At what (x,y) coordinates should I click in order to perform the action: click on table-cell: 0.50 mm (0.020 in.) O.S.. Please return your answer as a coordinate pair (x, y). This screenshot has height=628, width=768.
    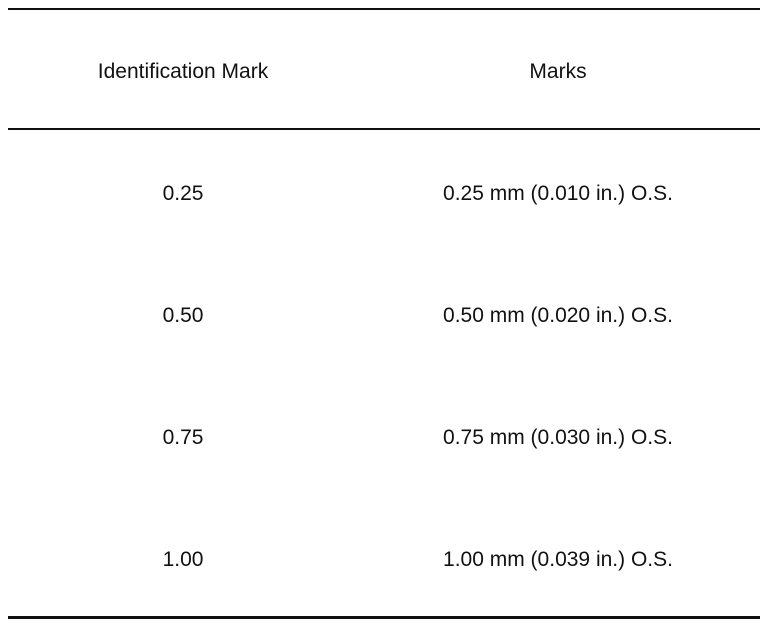
    Looking at the image, I should click on (558, 315).